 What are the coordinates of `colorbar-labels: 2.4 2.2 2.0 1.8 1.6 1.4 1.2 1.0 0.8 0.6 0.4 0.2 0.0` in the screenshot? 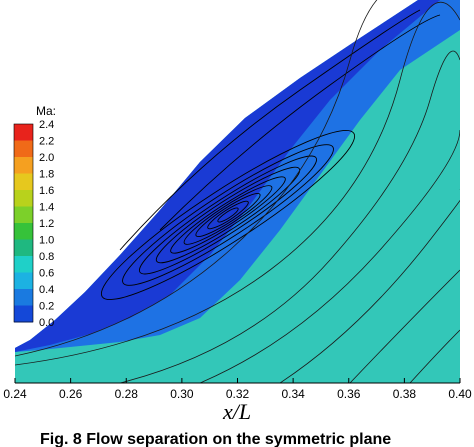 It's located at (46, 224).